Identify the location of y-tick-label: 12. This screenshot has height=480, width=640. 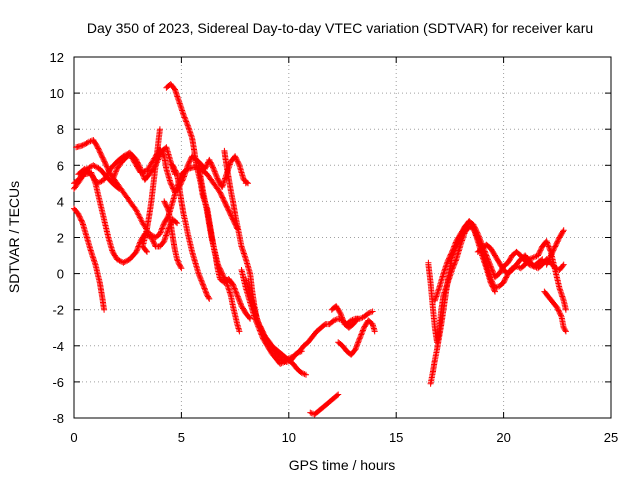
(57, 57).